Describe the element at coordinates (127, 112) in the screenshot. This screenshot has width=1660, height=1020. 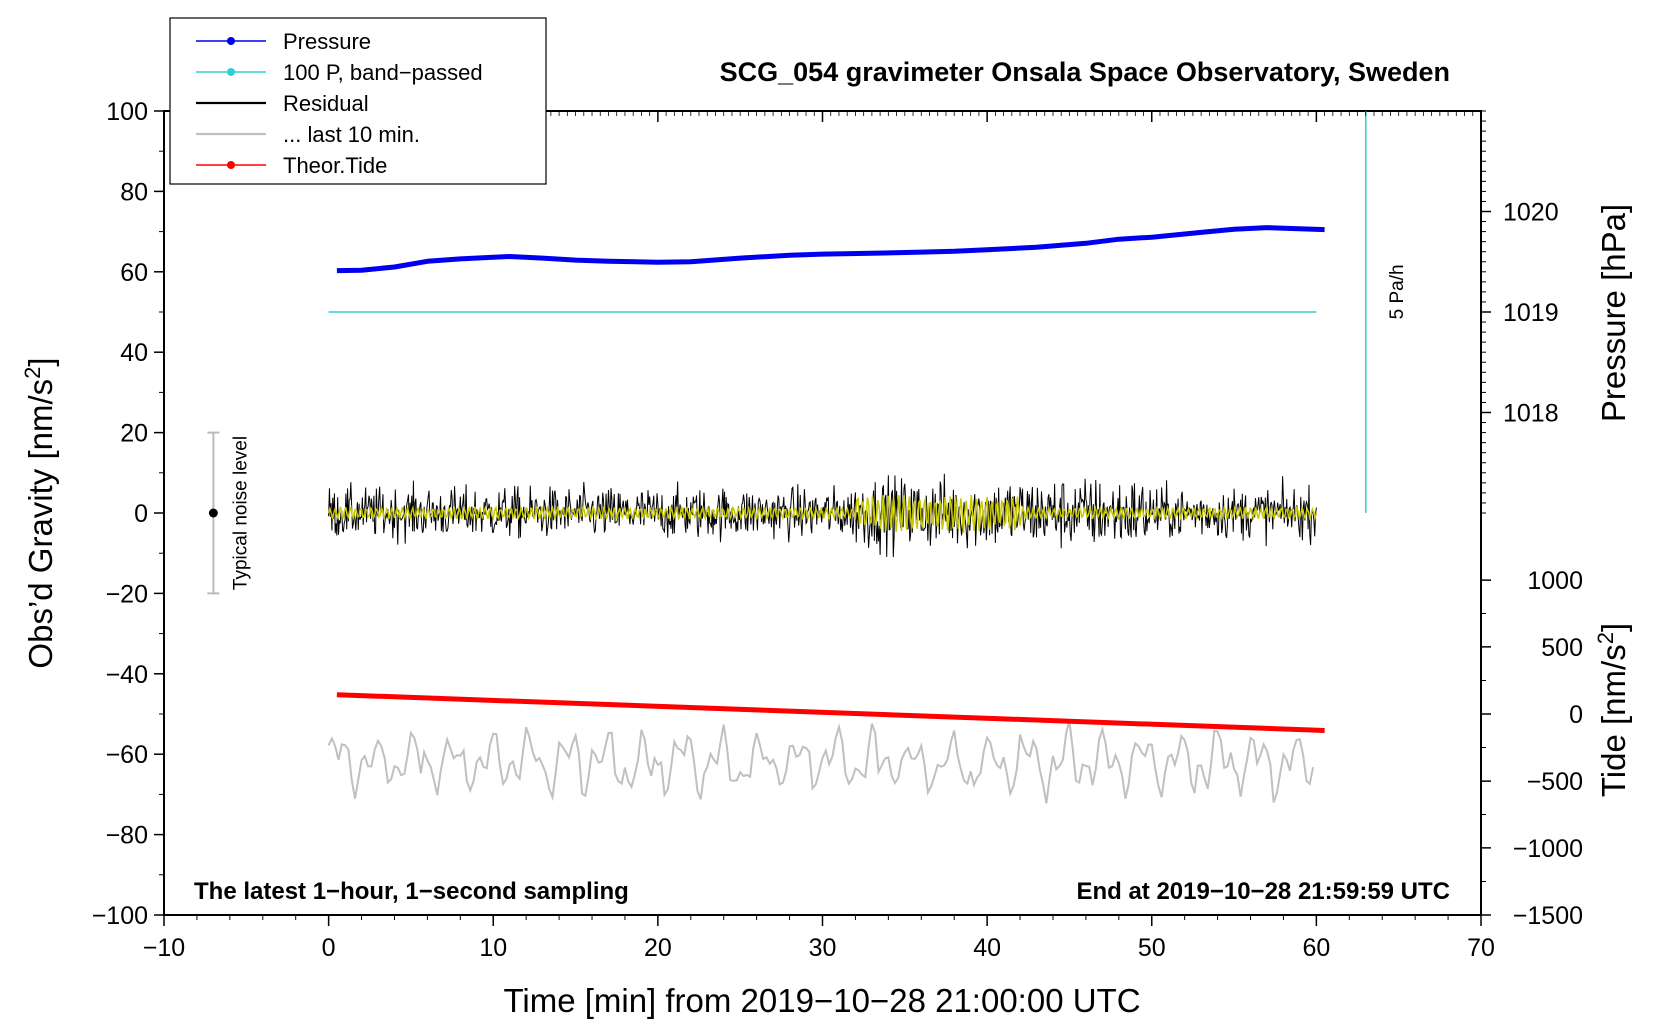
I see `y-tick-label: 100` at that location.